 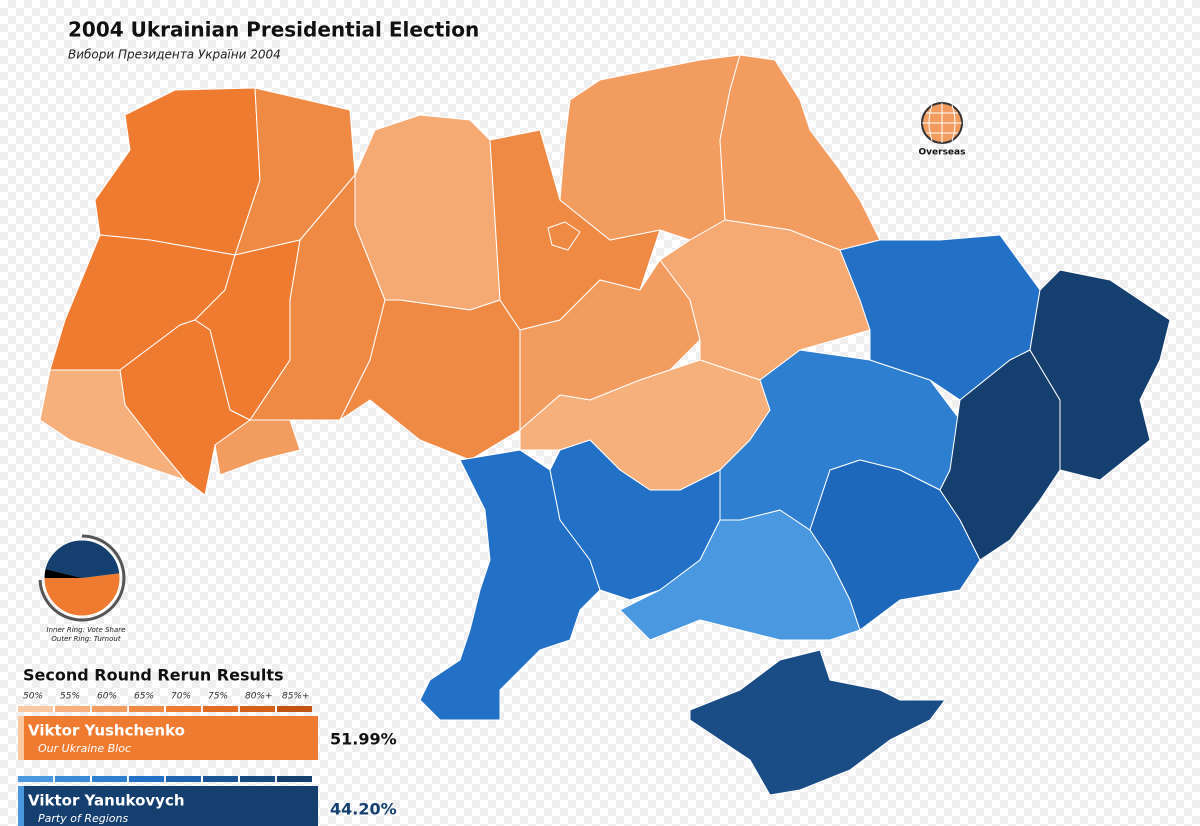 I want to click on scale-label: 75%, so click(x=218, y=697).